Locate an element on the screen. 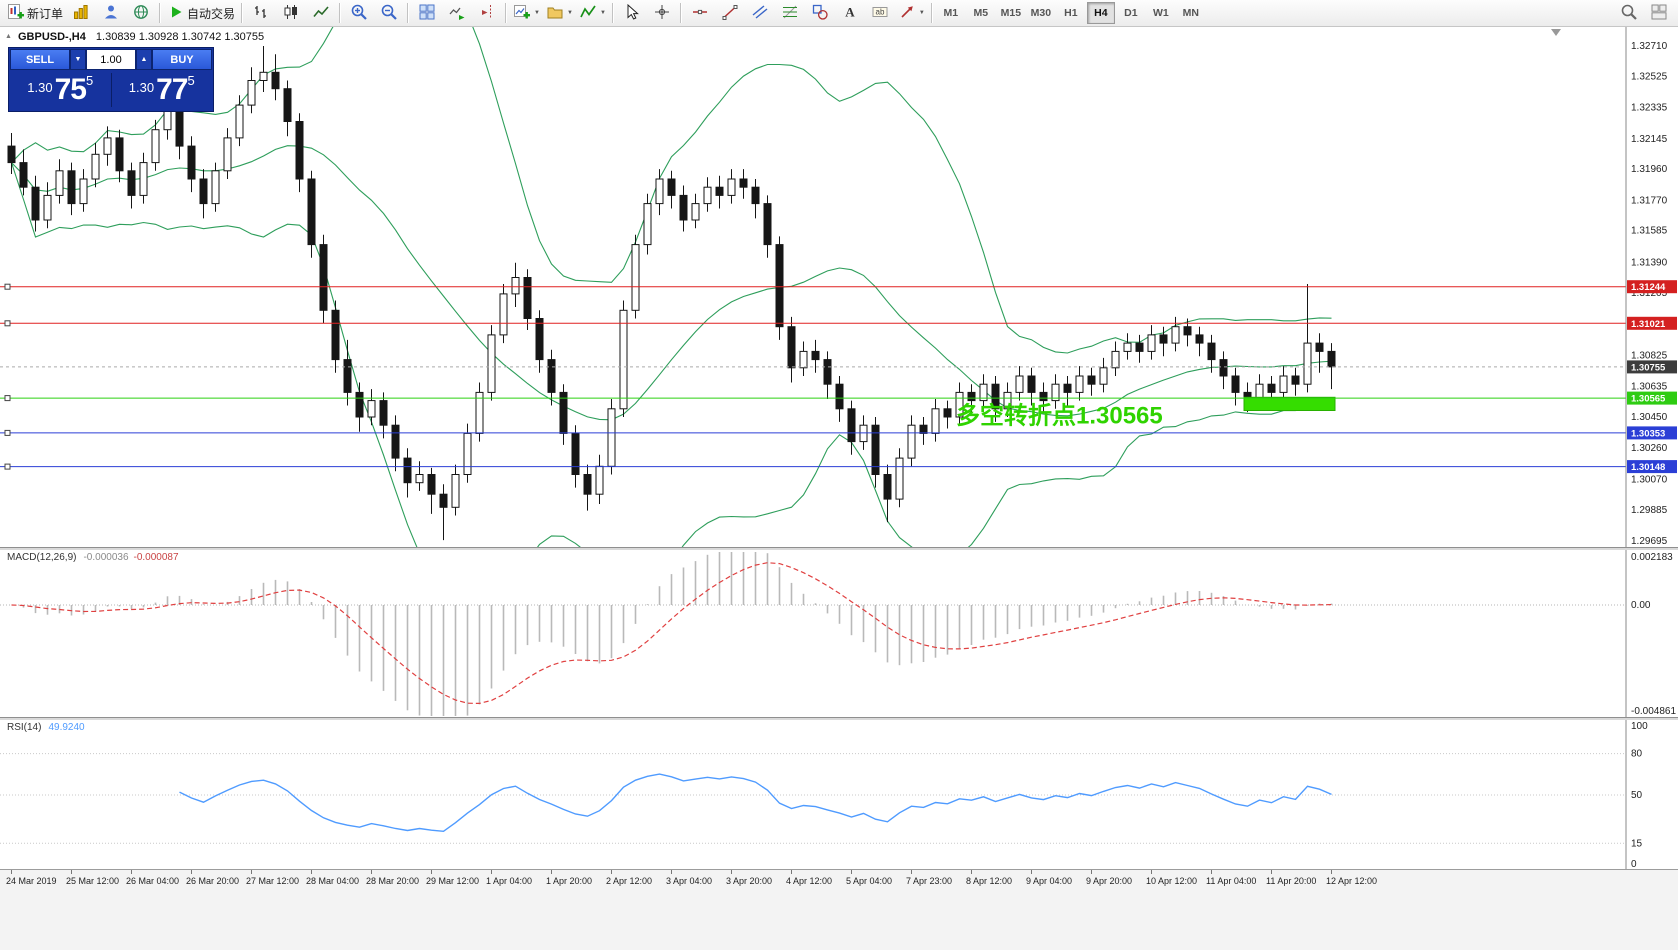 This screenshot has height=950, width=1678. time-label: 7 Apr 23:00 is located at coordinates (929, 881).